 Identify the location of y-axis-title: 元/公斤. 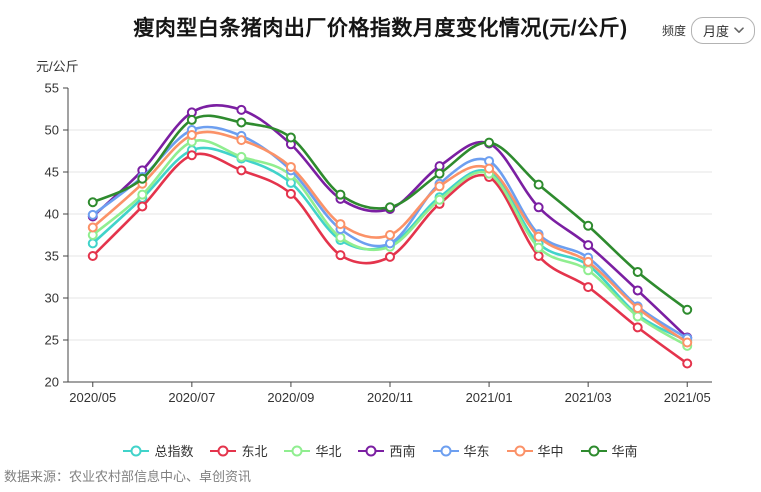
(57, 66).